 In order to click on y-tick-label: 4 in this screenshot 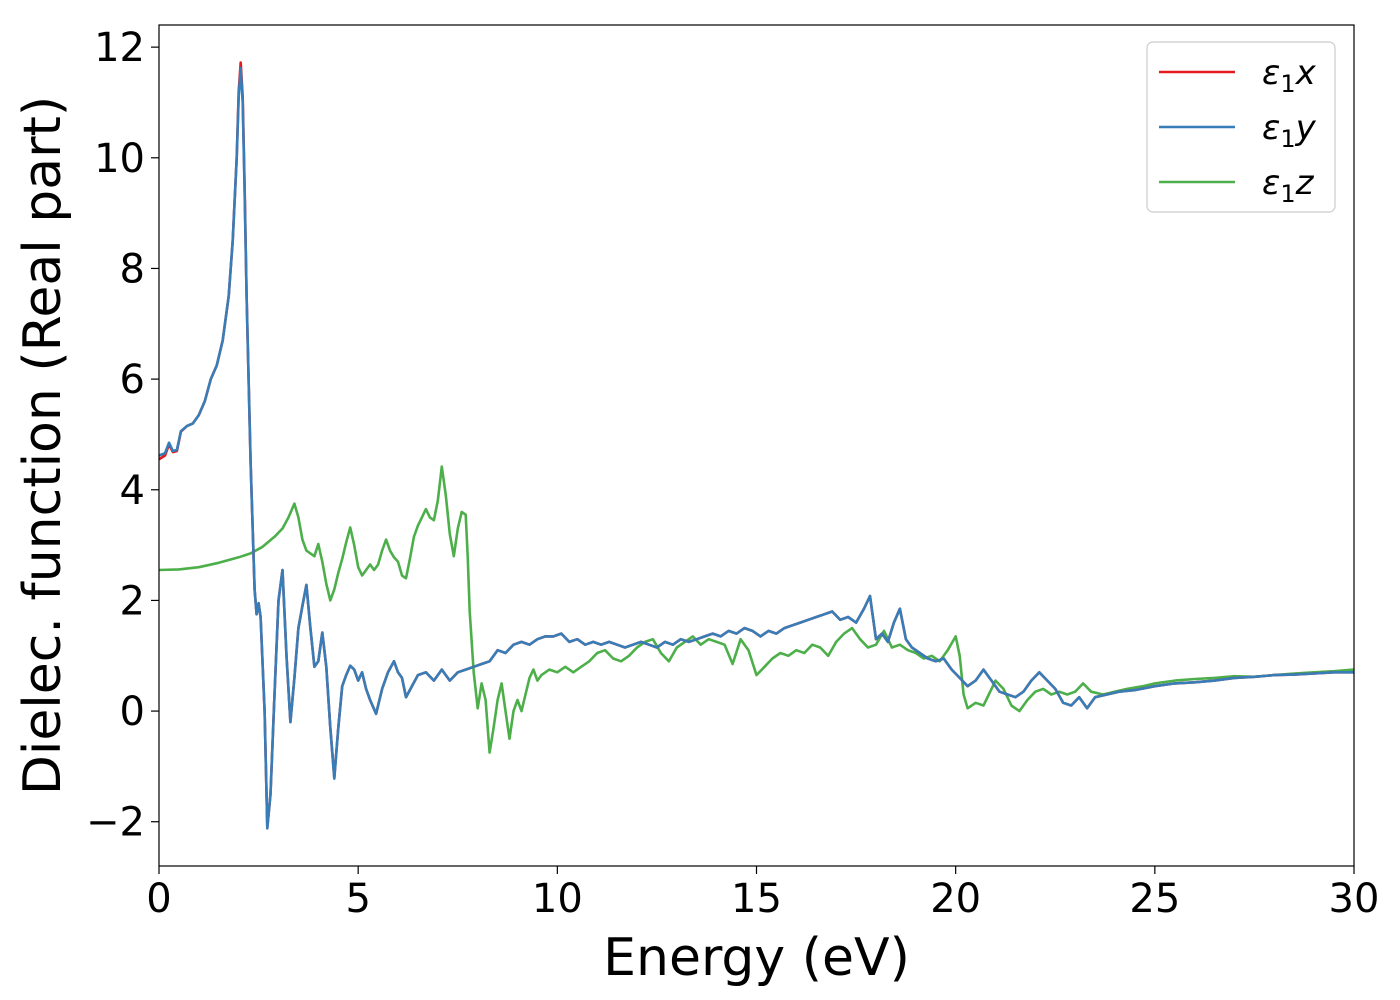, I will do `click(132, 491)`.